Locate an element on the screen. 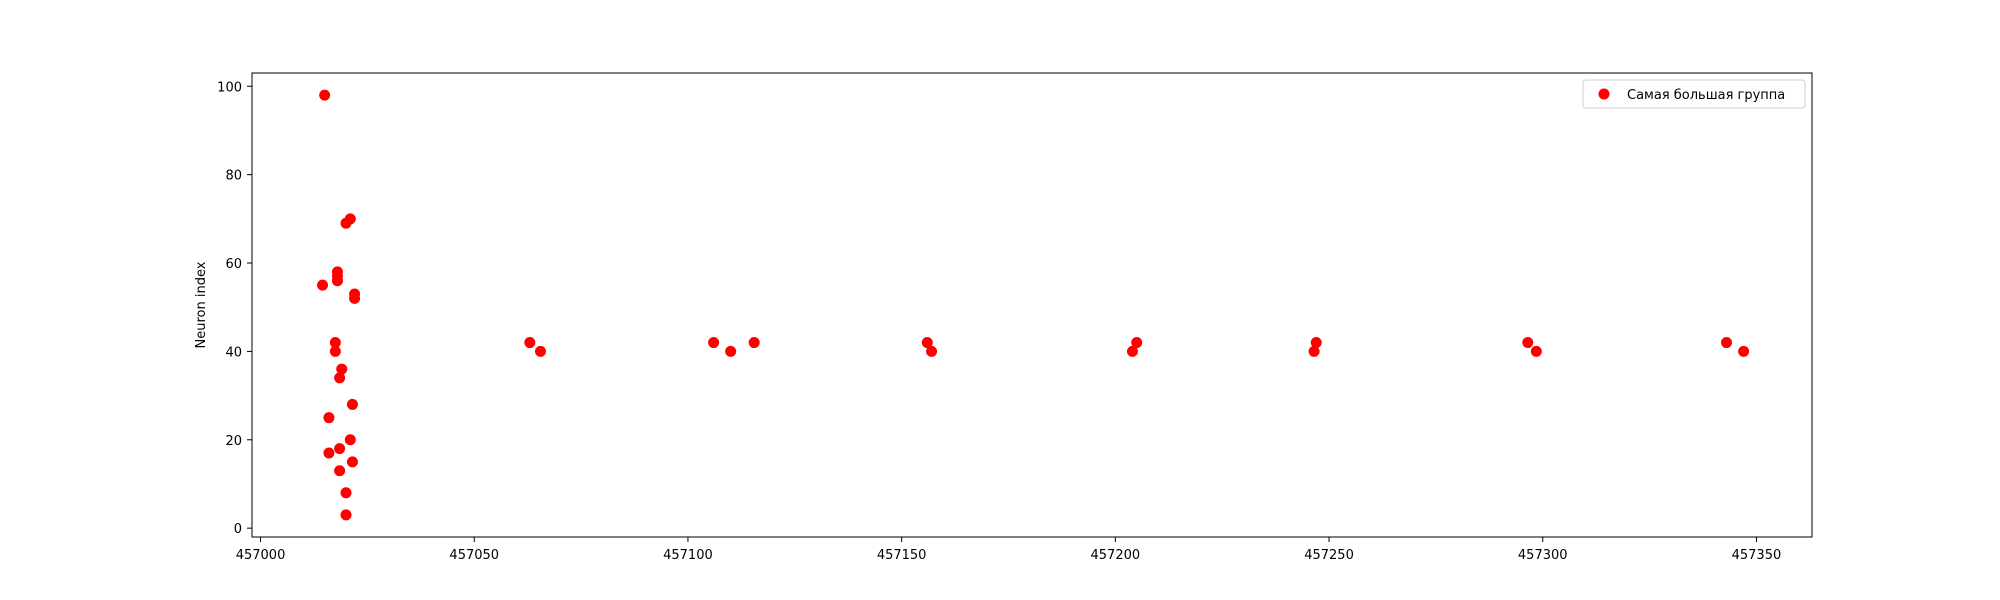 The width and height of the screenshot is (2000, 600). y-tick-label: 60 is located at coordinates (233, 264).